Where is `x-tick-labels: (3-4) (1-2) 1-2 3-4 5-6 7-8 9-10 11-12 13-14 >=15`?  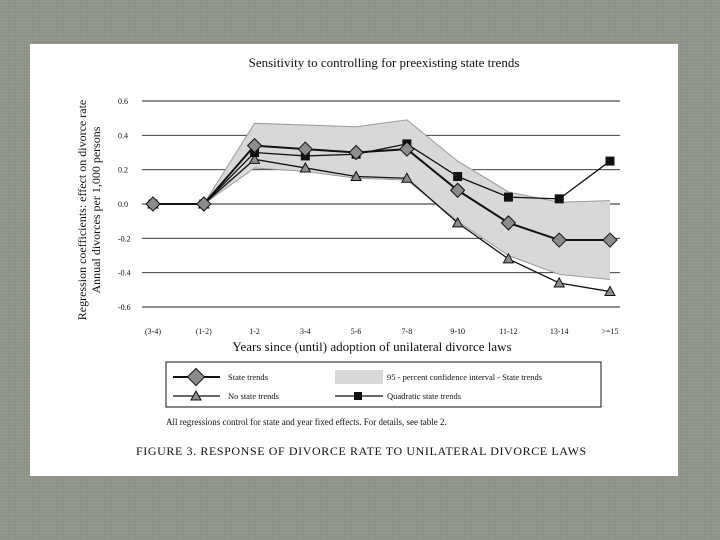
x-tick-labels: (3-4) (1-2) 1-2 3-4 5-6 7-8 9-10 11-12 13-14 >=15 is located at coordinates (382, 331).